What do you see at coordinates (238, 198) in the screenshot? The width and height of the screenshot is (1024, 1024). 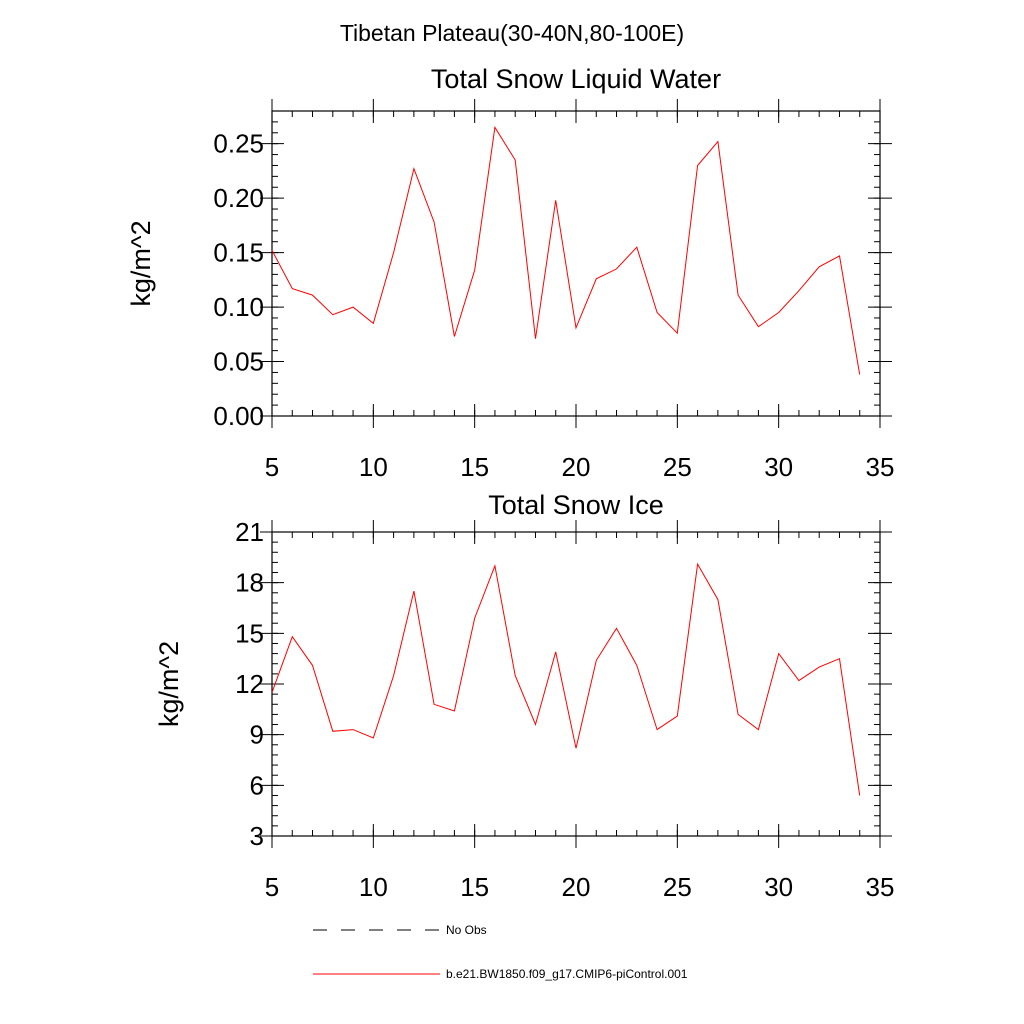 I see `y-tick-label: 0.20` at bounding box center [238, 198].